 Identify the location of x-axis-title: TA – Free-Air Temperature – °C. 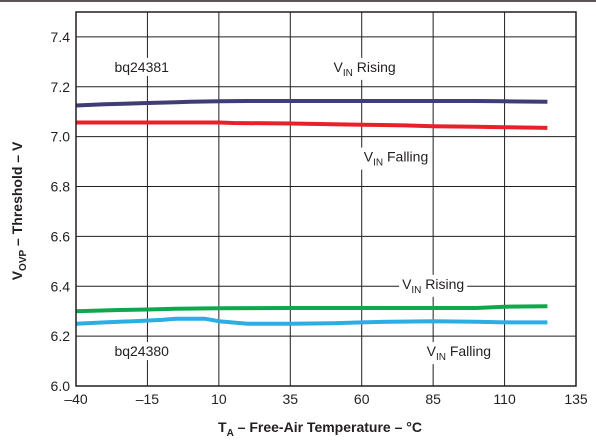
(320, 429).